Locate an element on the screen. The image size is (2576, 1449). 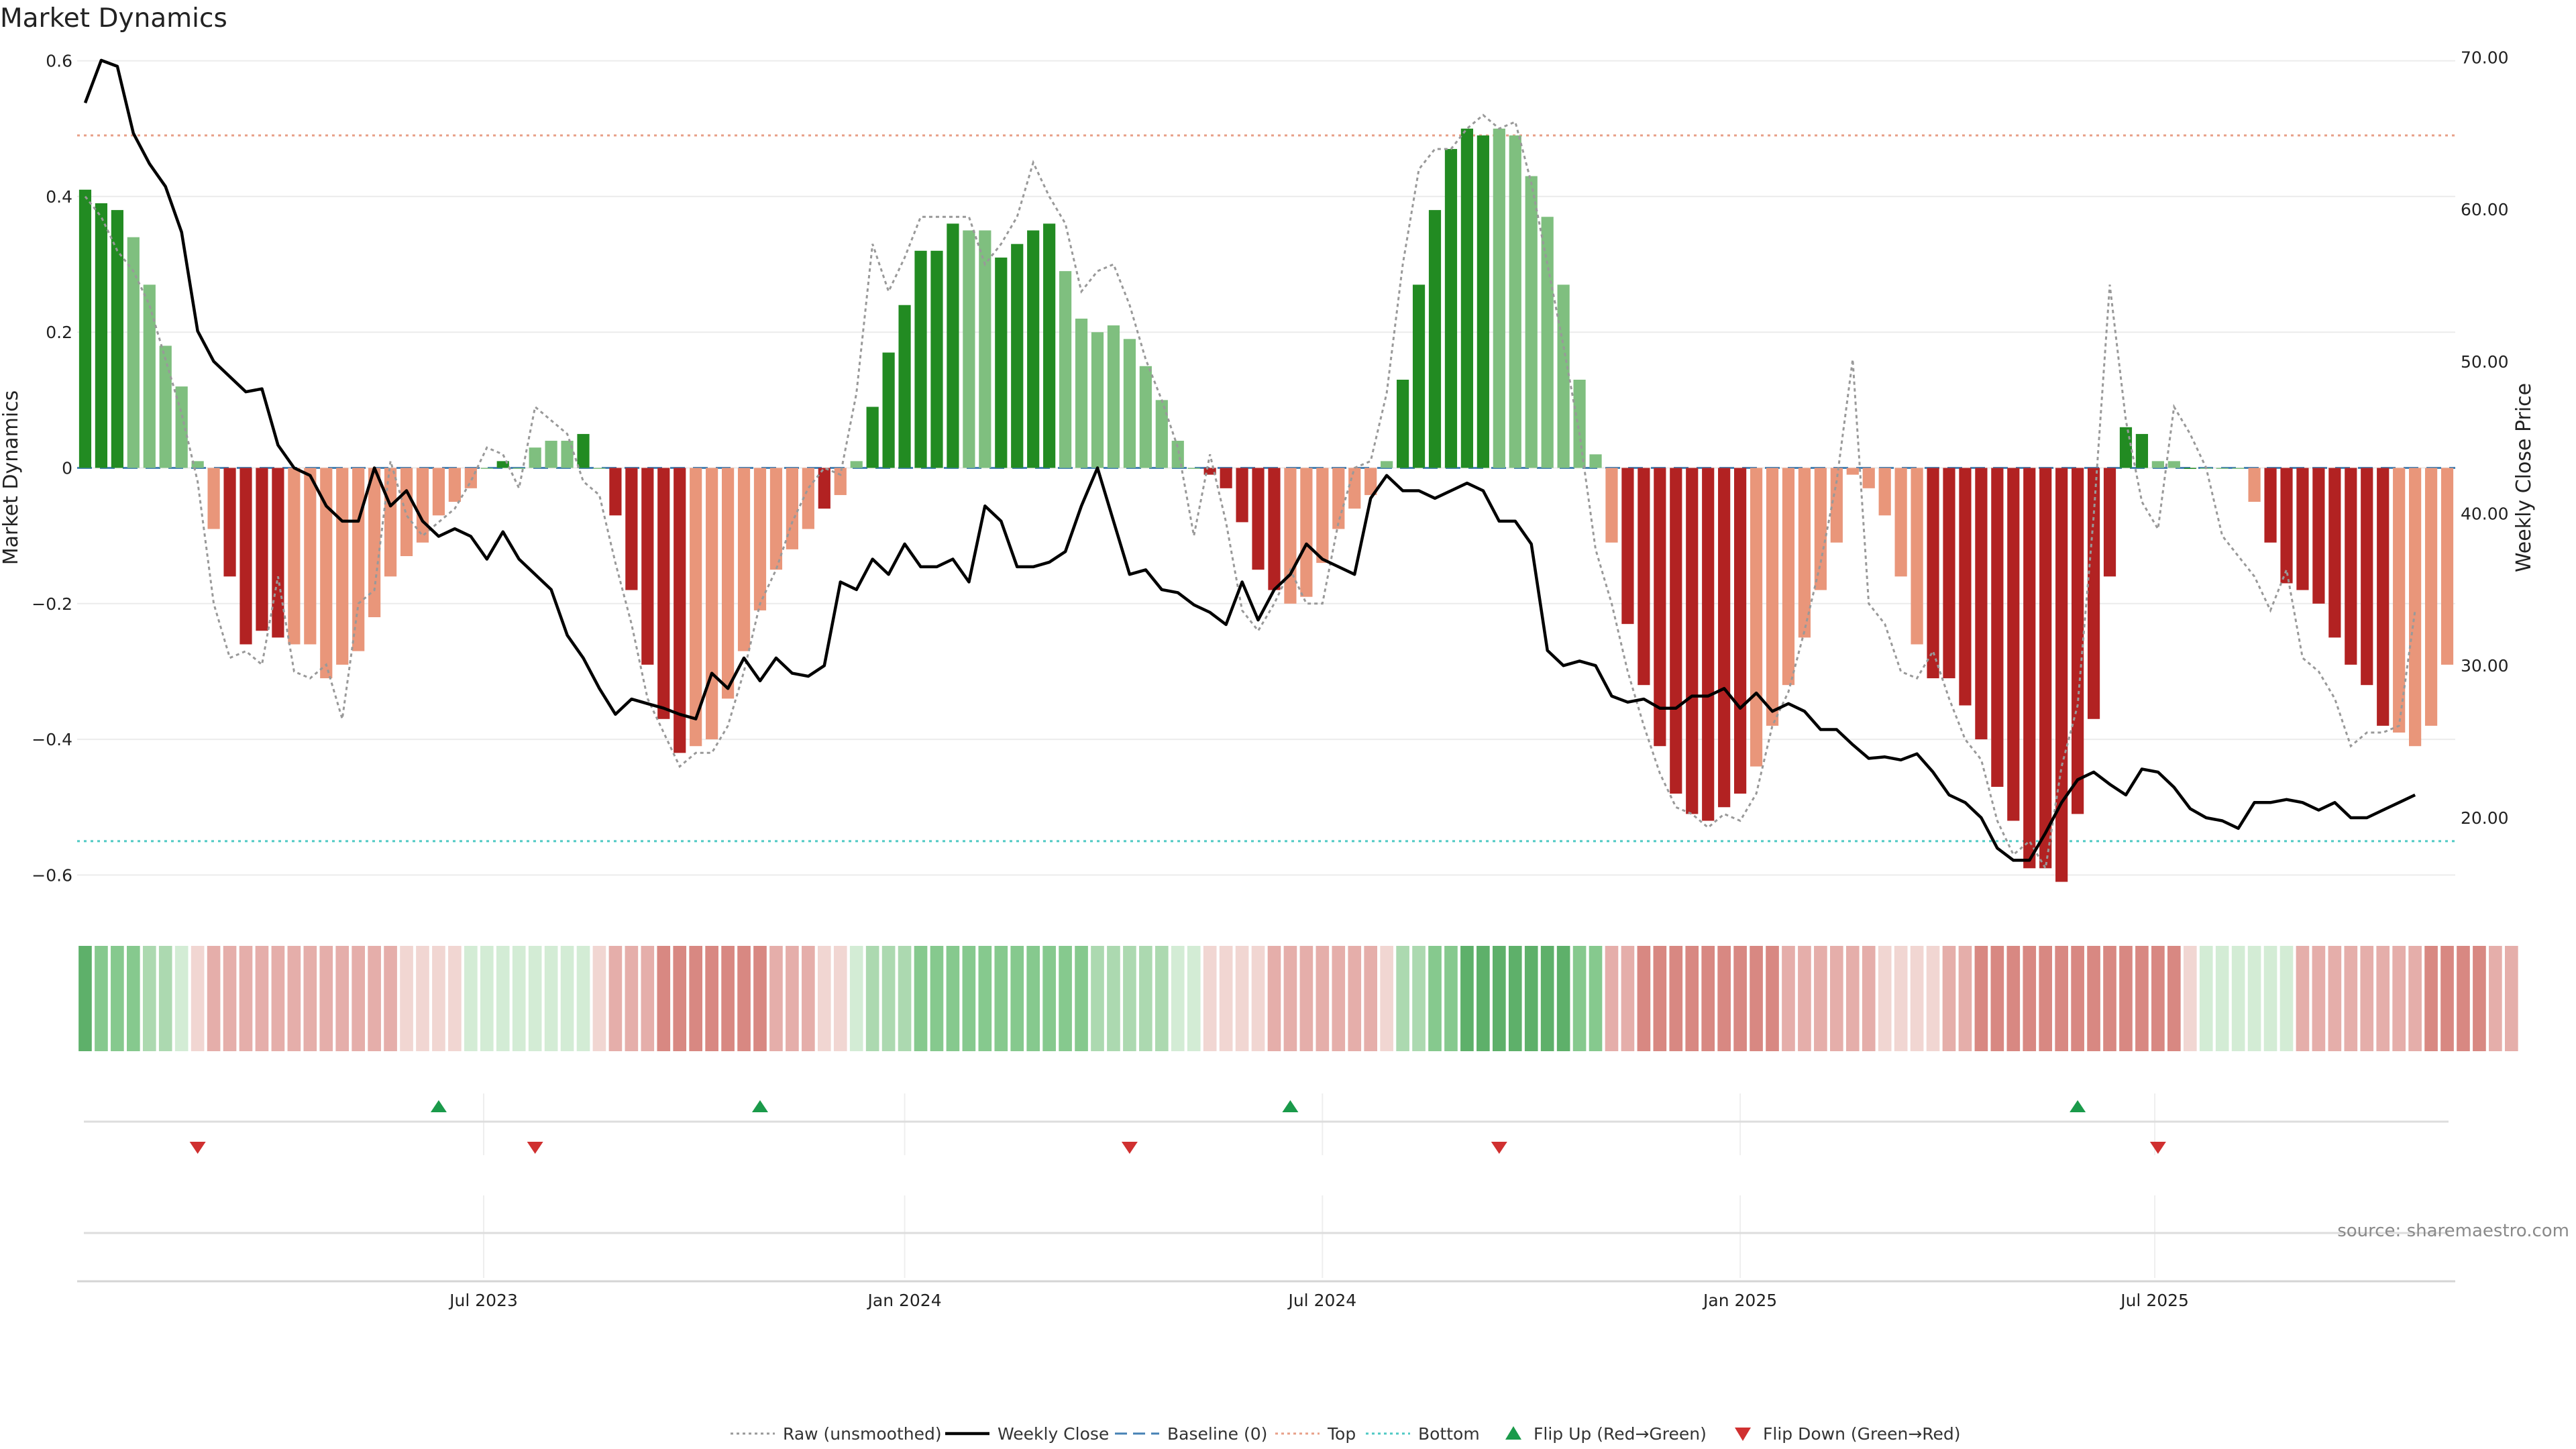
legend-label: Weekly Close is located at coordinates (1053, 1434).